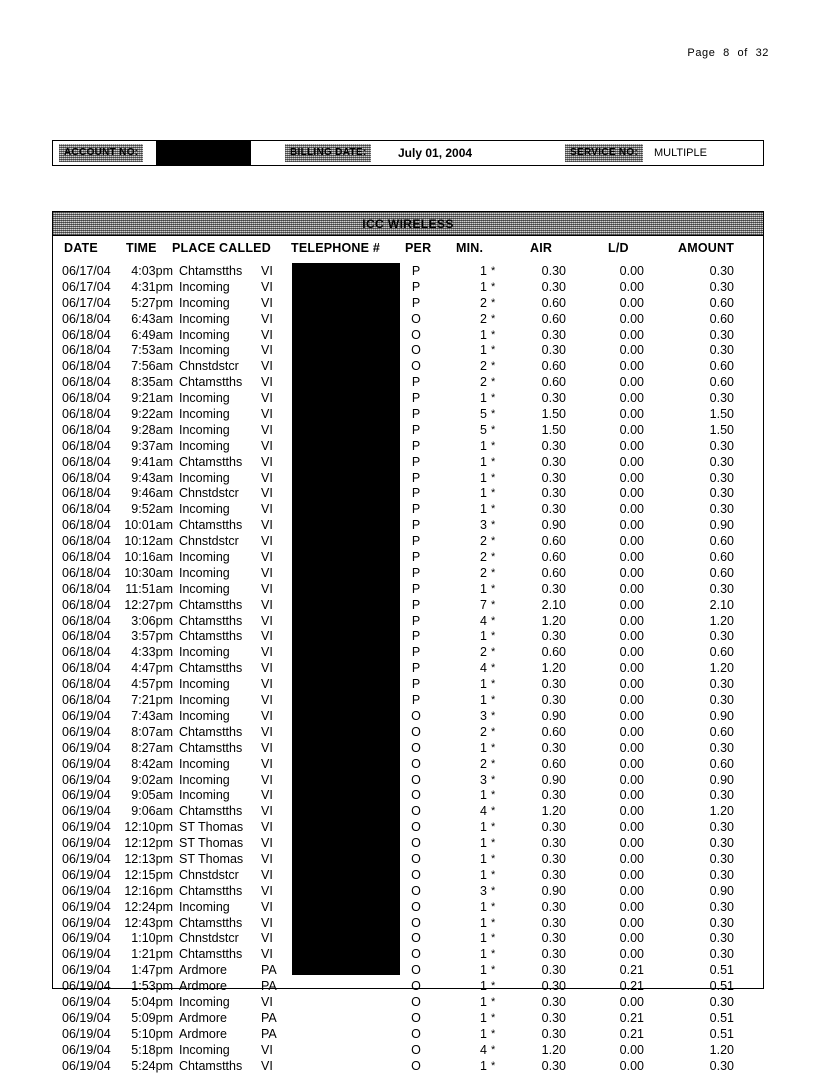 The height and width of the screenshot is (1074, 816). What do you see at coordinates (631, 986) in the screenshot?
I see `cell-ld: 0.21` at bounding box center [631, 986].